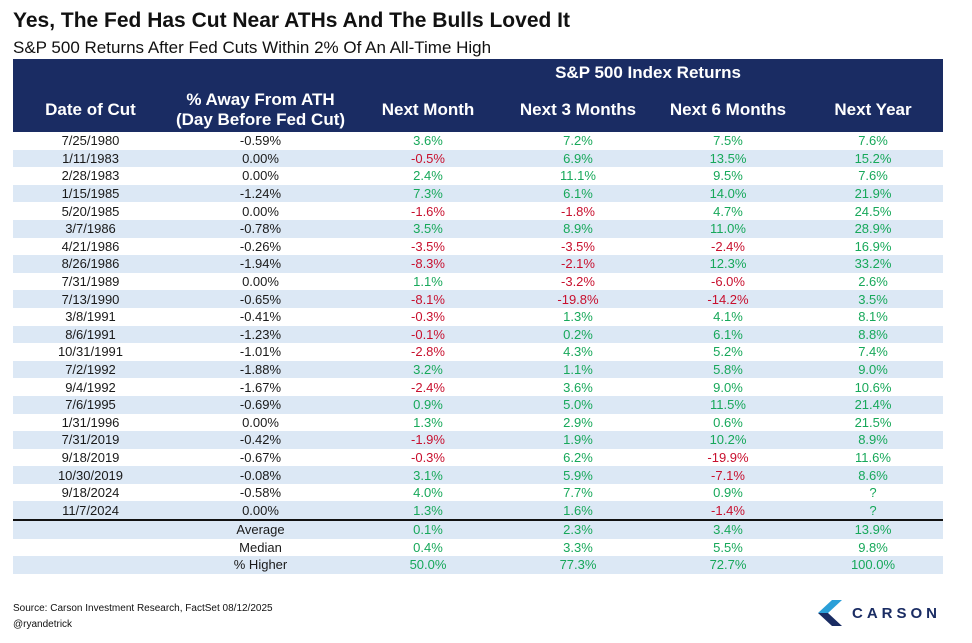 Image resolution: width=972 pixels, height=643 pixels. What do you see at coordinates (578, 246) in the screenshot?
I see `cell-next-3-months: -3.5%` at bounding box center [578, 246].